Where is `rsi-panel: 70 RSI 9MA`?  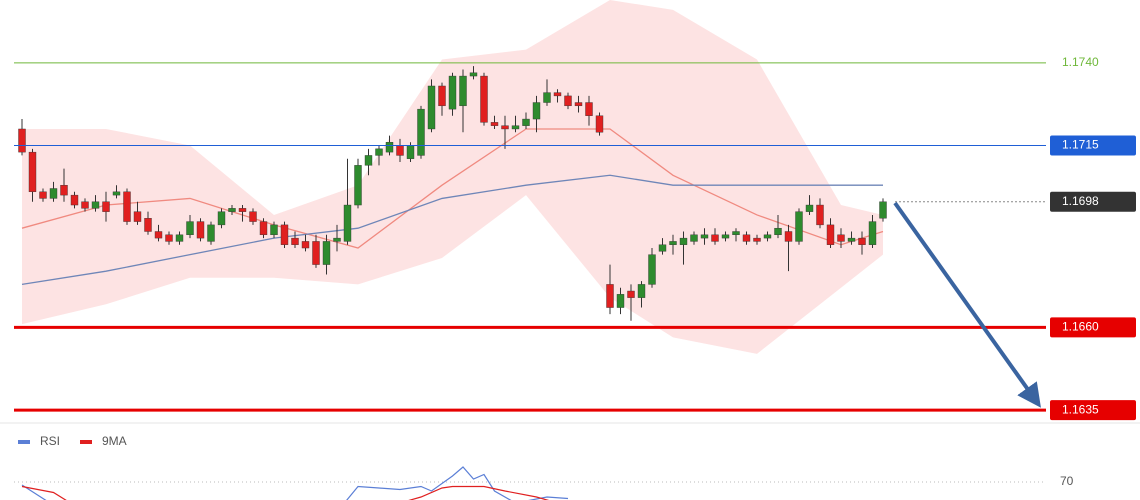
rsi-panel: 70 RSI 9MA is located at coordinates (544, 467).